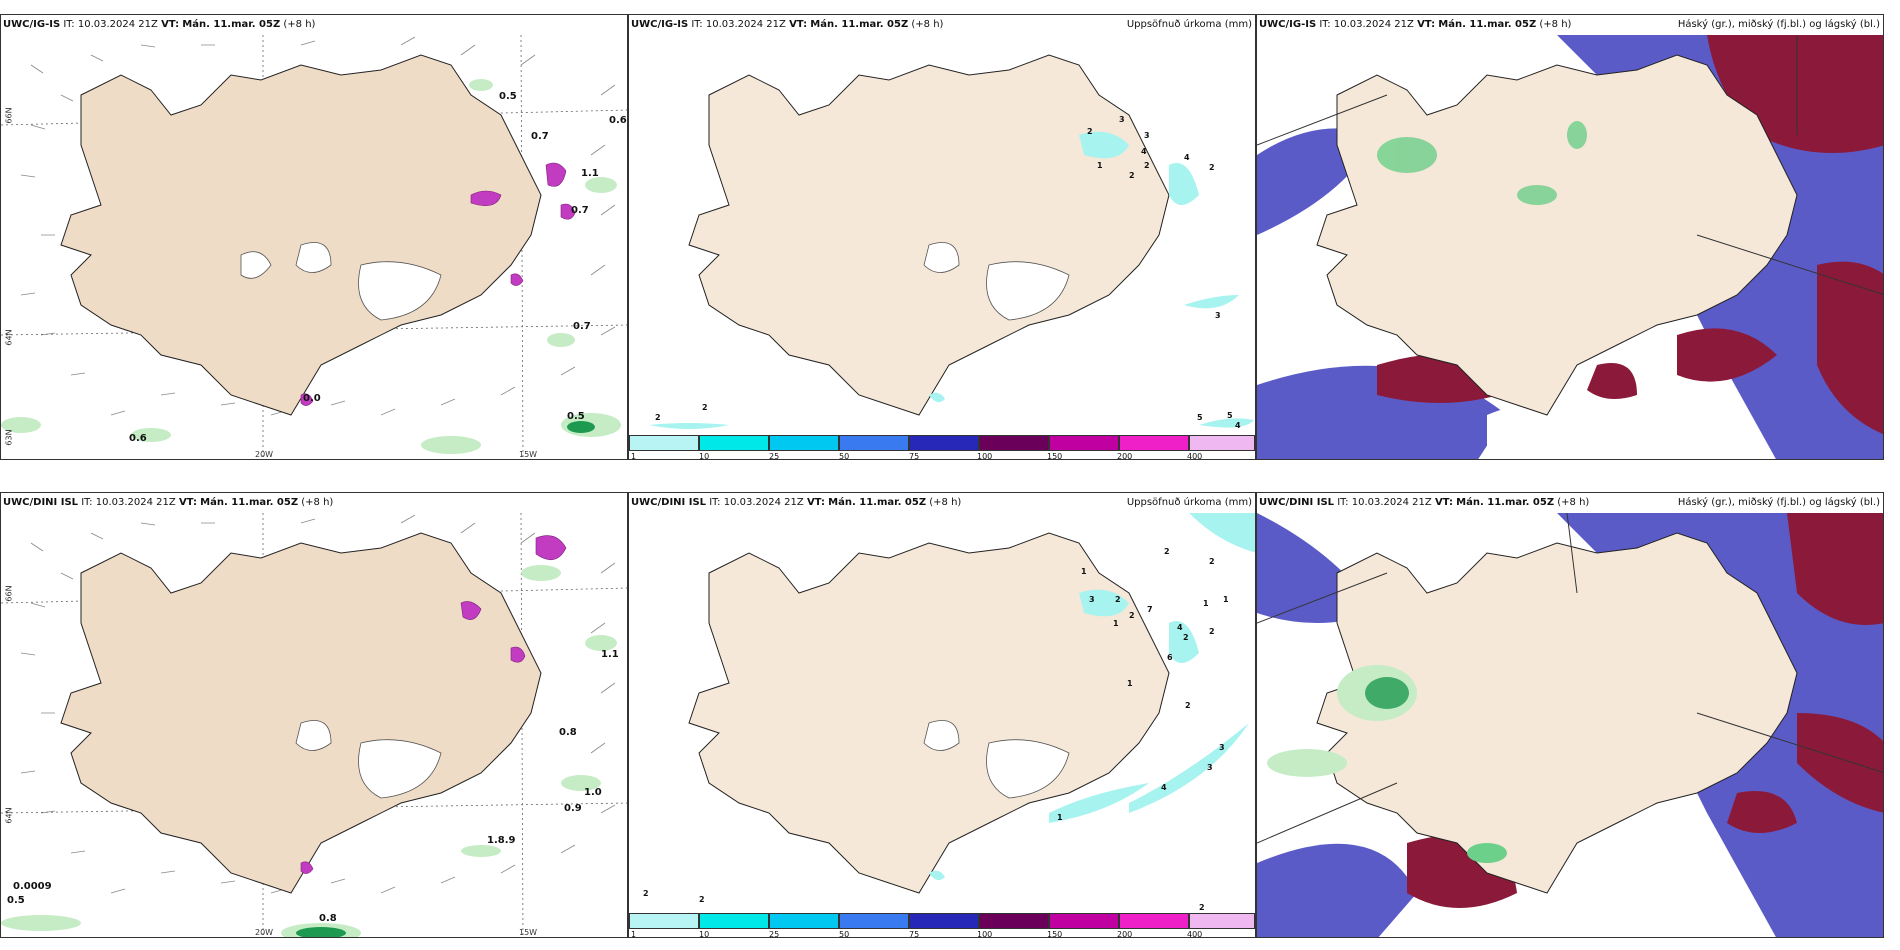 The height and width of the screenshot is (950, 1900). I want to click on value-label: 0.7, so click(580, 210).